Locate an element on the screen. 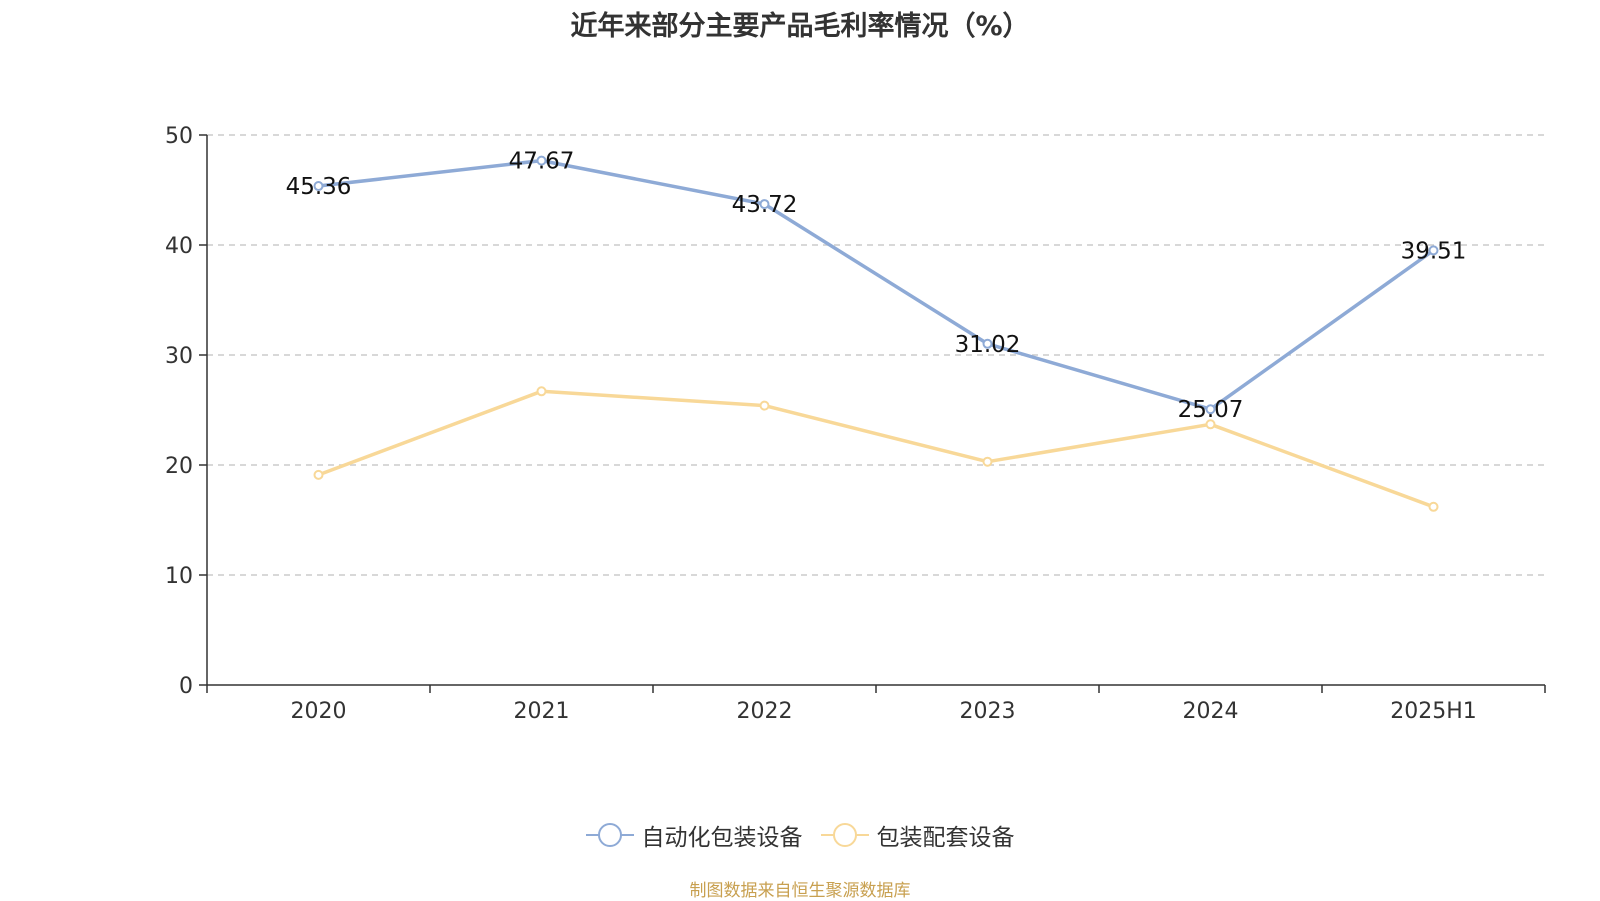 The width and height of the screenshot is (1600, 901). legend-label-automation: 自动化包装设备 is located at coordinates (722, 838).